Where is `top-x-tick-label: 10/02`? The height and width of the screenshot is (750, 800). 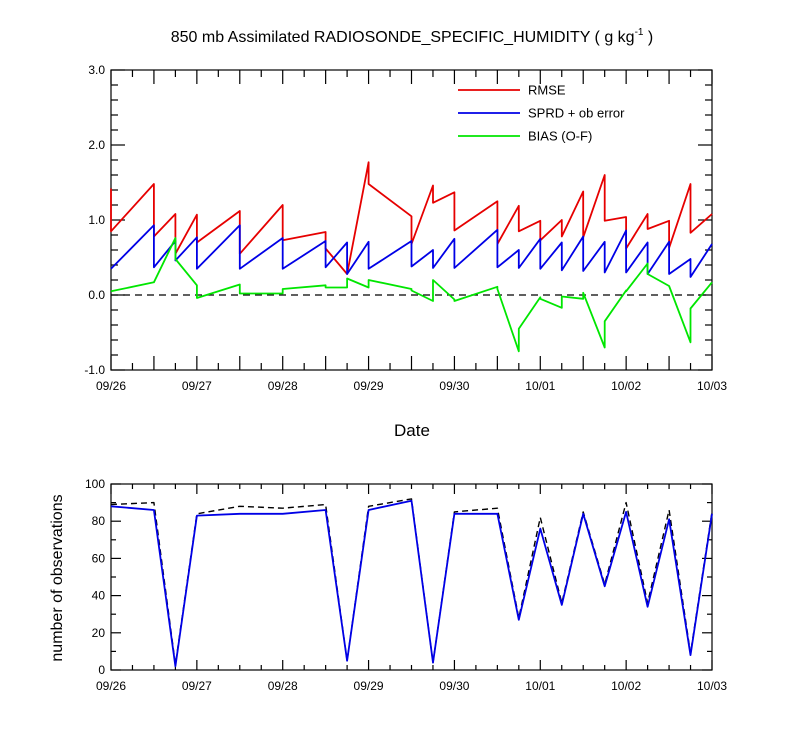 top-x-tick-label: 10/02 is located at coordinates (626, 386).